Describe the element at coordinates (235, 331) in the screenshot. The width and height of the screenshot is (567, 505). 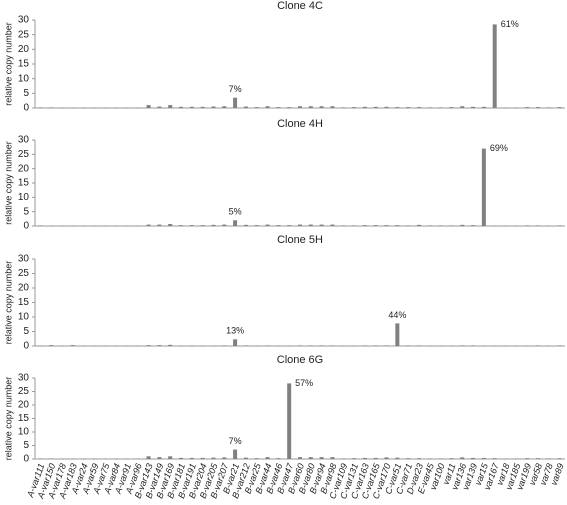
I see `annotation: 13%` at that location.